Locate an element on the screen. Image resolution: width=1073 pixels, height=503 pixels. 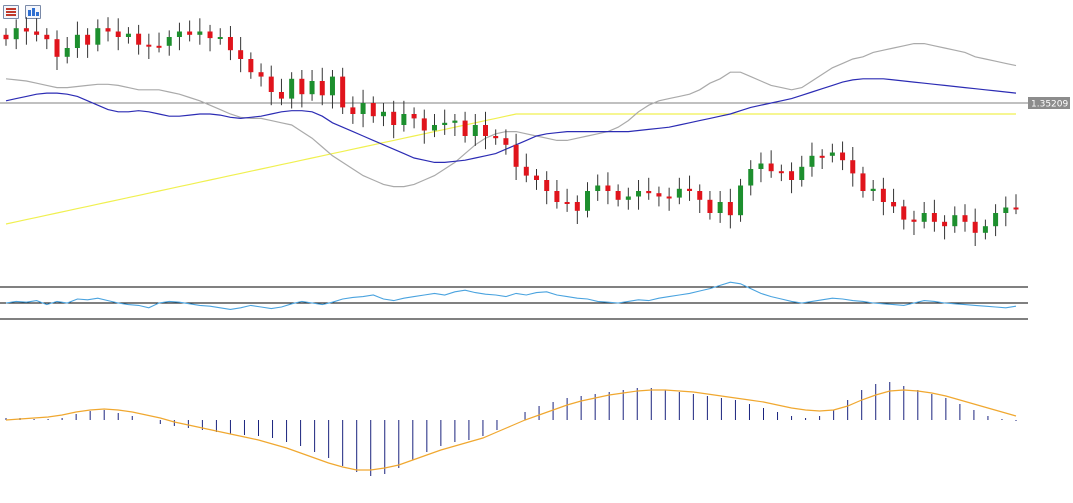
indicator-list-icon is located at coordinates (11, 12).